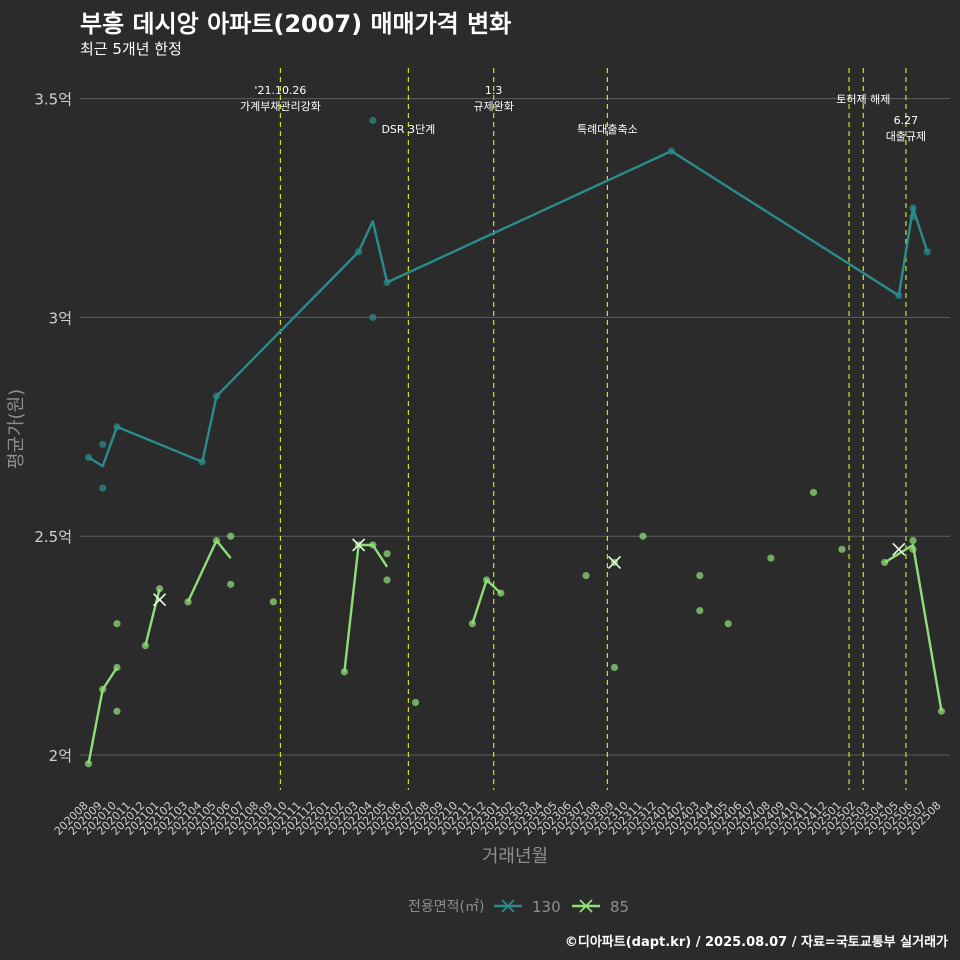  I want to click on chart-subtitle: 최근 5개년 한정, so click(131, 49).